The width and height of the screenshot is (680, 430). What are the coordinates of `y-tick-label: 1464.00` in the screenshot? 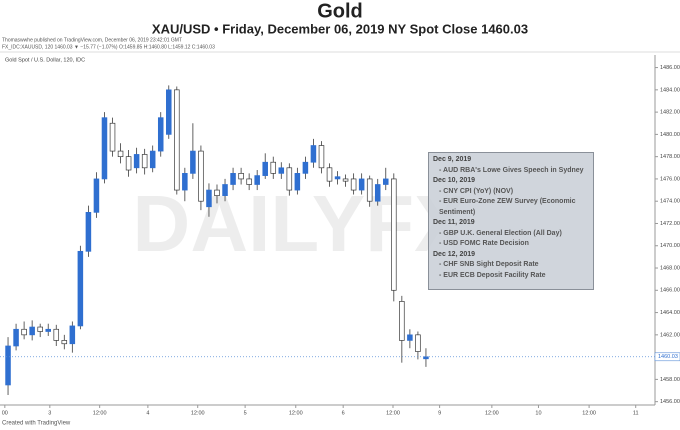 It's located at (670, 313).